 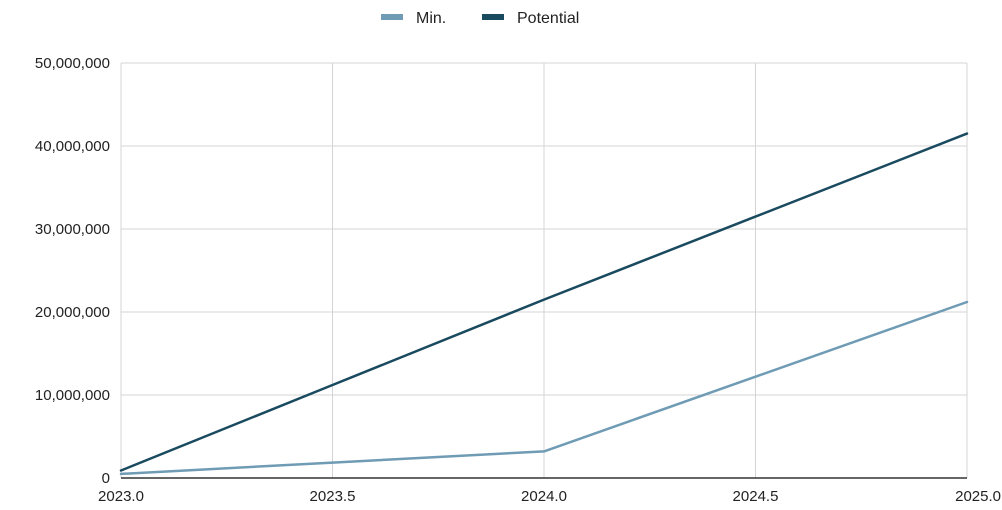 What do you see at coordinates (548, 18) in the screenshot?
I see `legend-label-potential: Potential` at bounding box center [548, 18].